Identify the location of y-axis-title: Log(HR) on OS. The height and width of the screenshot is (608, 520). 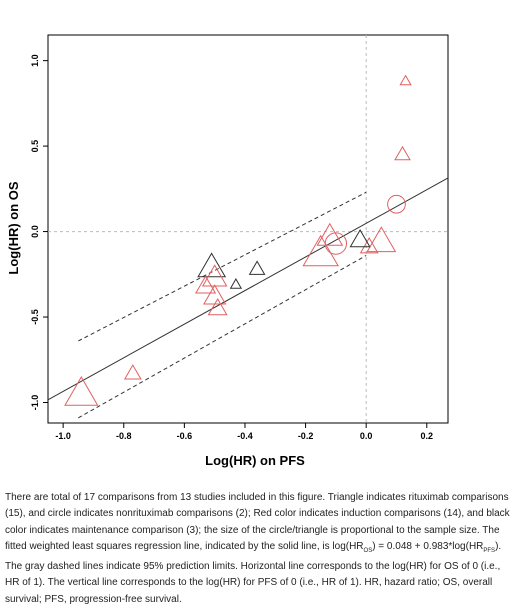
(13, 227).